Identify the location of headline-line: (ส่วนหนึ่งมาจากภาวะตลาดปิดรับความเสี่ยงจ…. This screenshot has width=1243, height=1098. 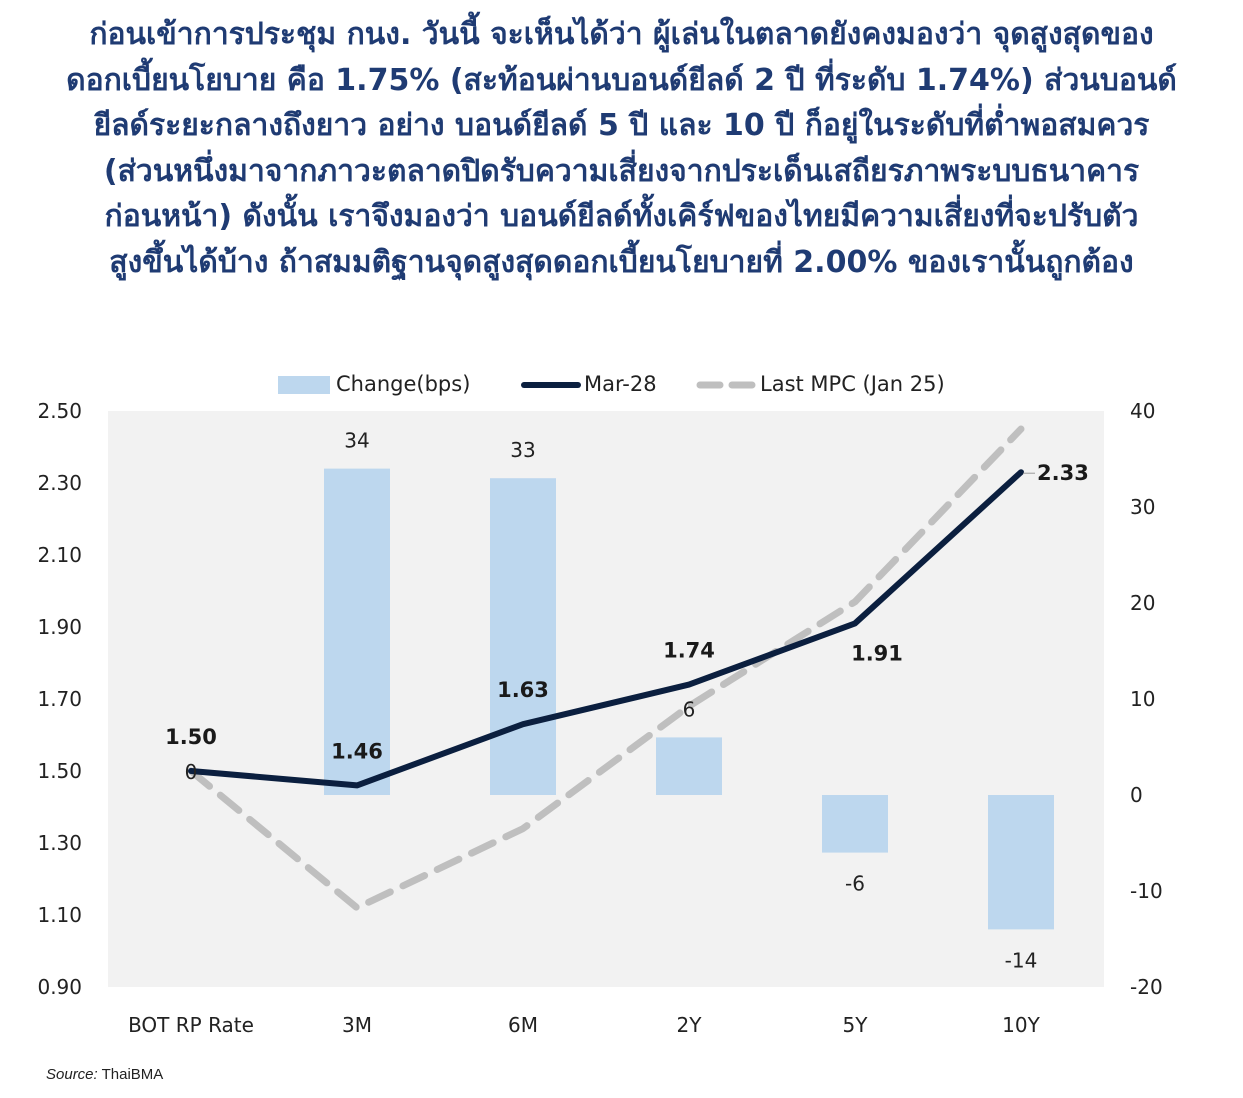
(621, 171).